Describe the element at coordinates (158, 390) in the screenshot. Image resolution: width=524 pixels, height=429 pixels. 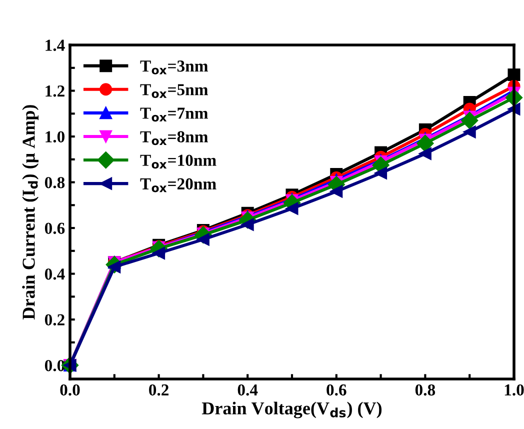
I see `x-tick-label: 0.2` at that location.